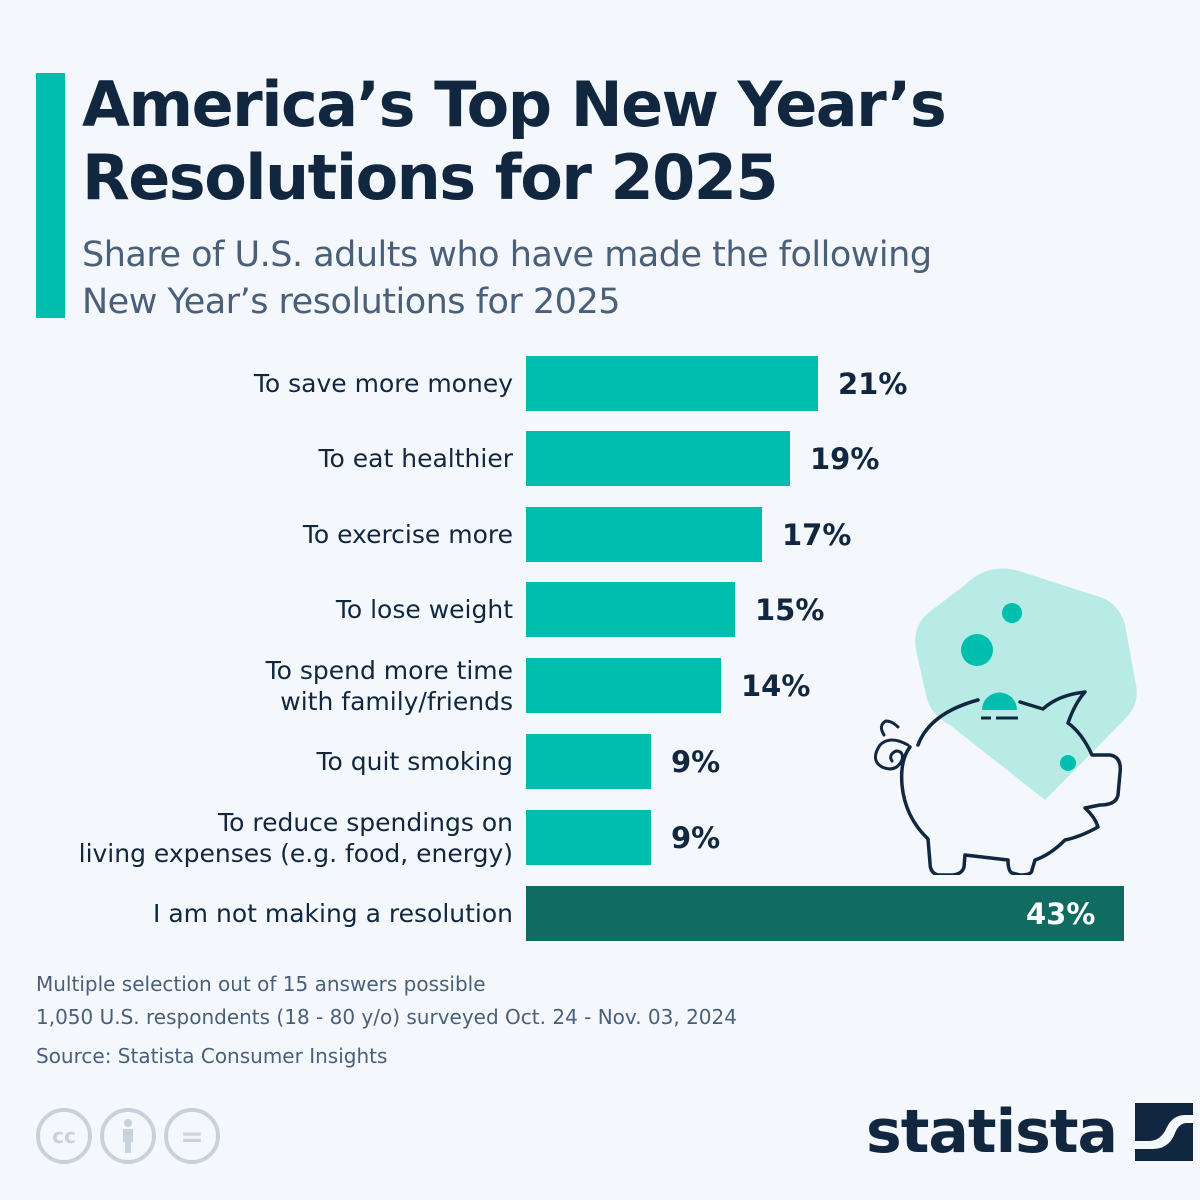 This screenshot has width=1200, height=1200. I want to click on cc-icon: cc, so click(64, 1136).